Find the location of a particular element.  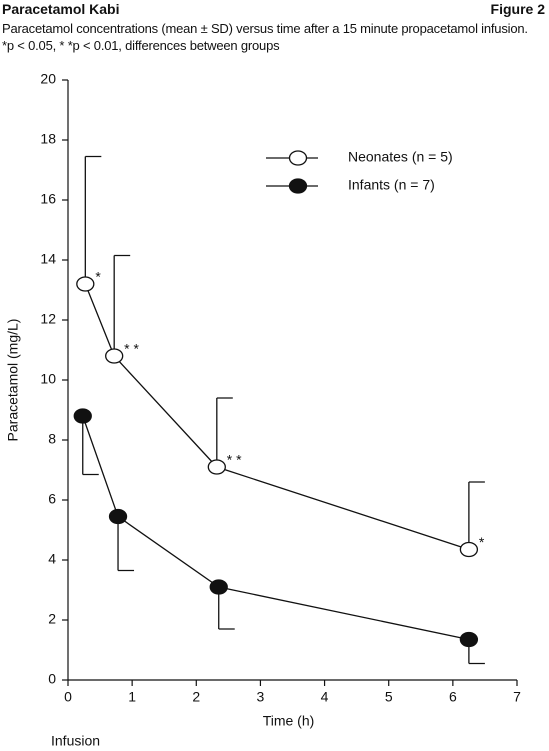

x-tick-label: 1 is located at coordinates (132, 697).